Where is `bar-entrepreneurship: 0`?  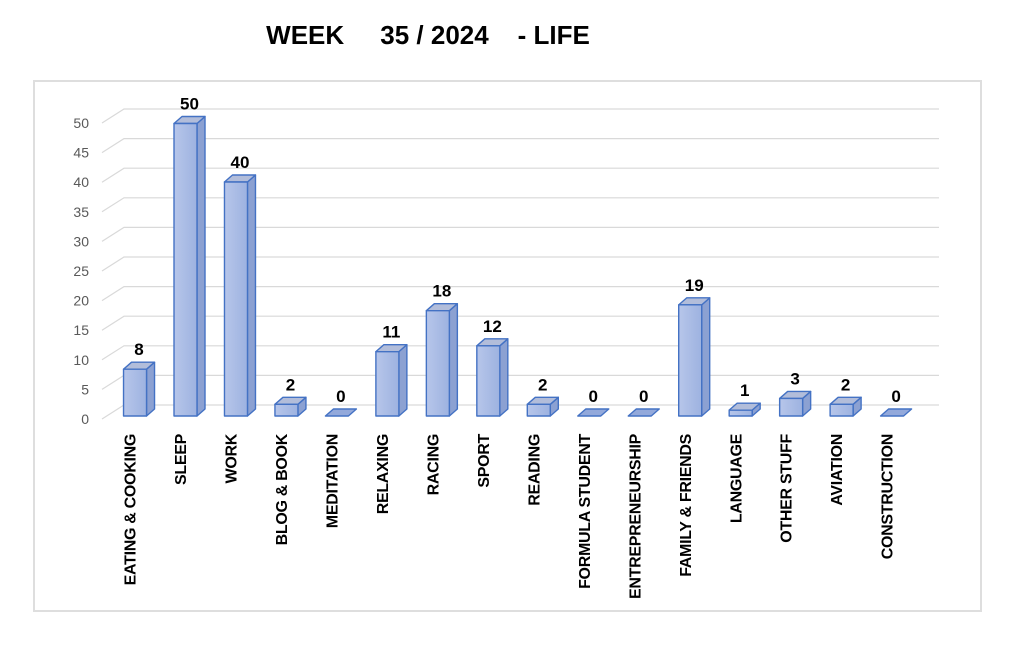 bar-entrepreneurship: 0 is located at coordinates (643, 402).